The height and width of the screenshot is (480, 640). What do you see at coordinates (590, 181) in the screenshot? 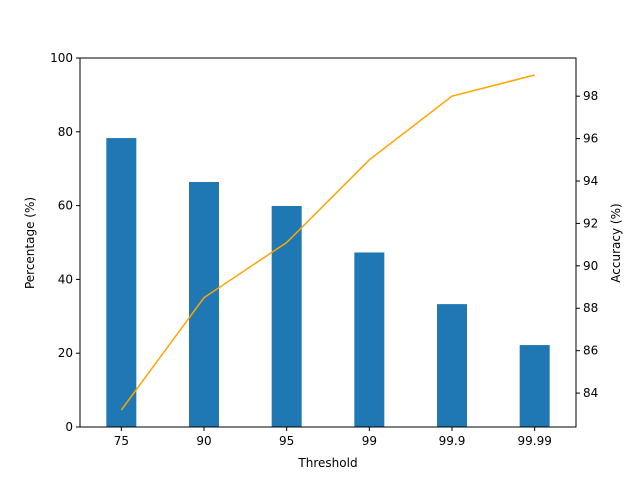
I see `y2-tick-label: 94` at bounding box center [590, 181].